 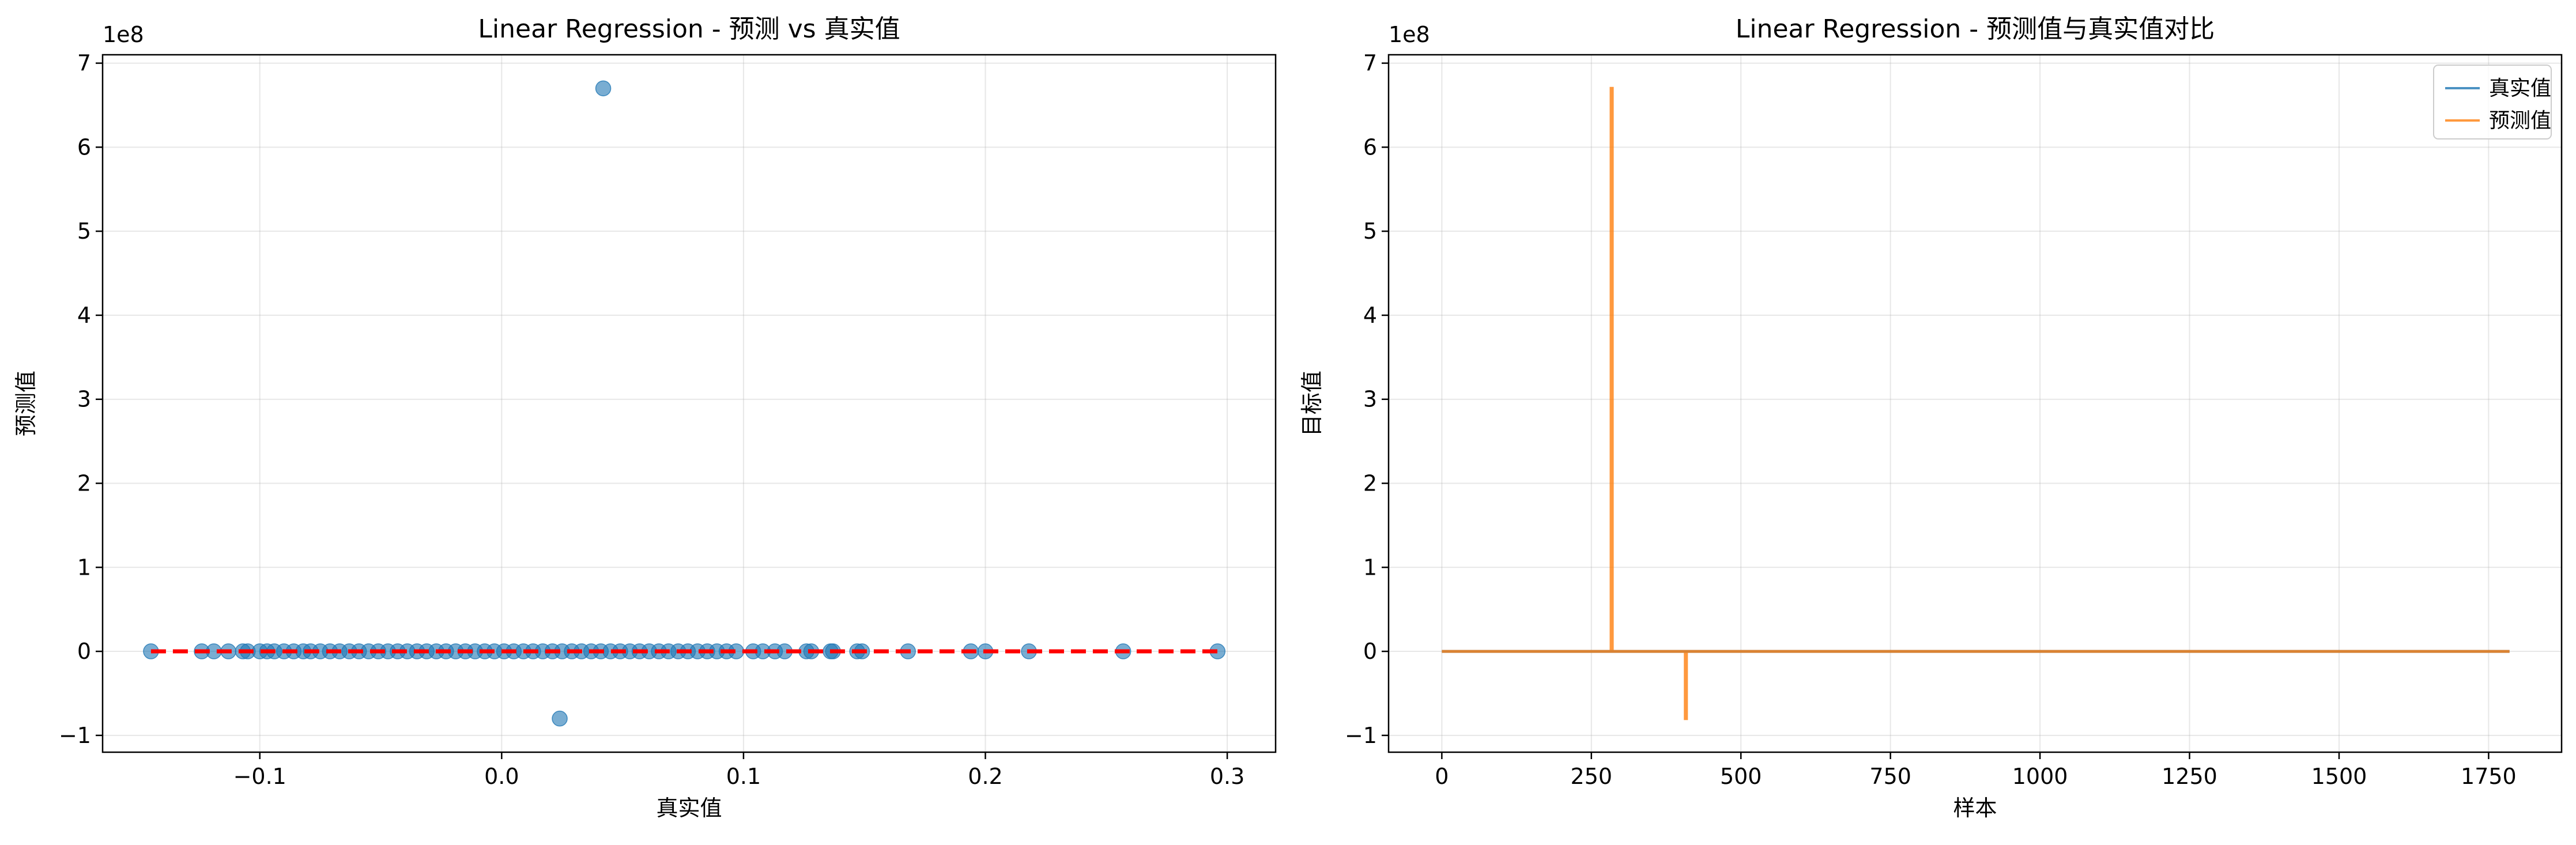 I want to click on comparison-y-tick-label: 4, so click(x=1370, y=316).